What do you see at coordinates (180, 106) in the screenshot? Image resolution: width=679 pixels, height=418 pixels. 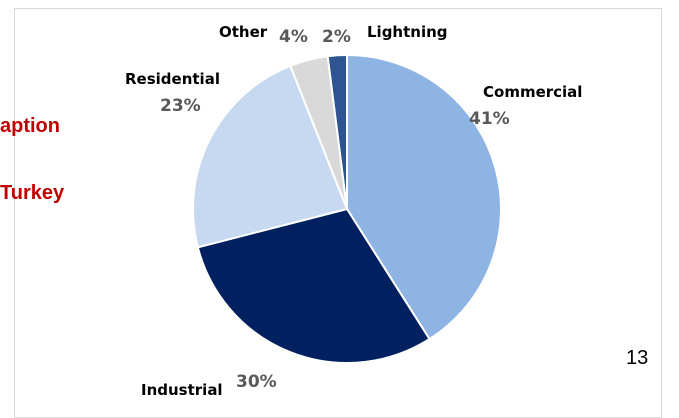 I see `label-residential-pct: 23%` at bounding box center [180, 106].